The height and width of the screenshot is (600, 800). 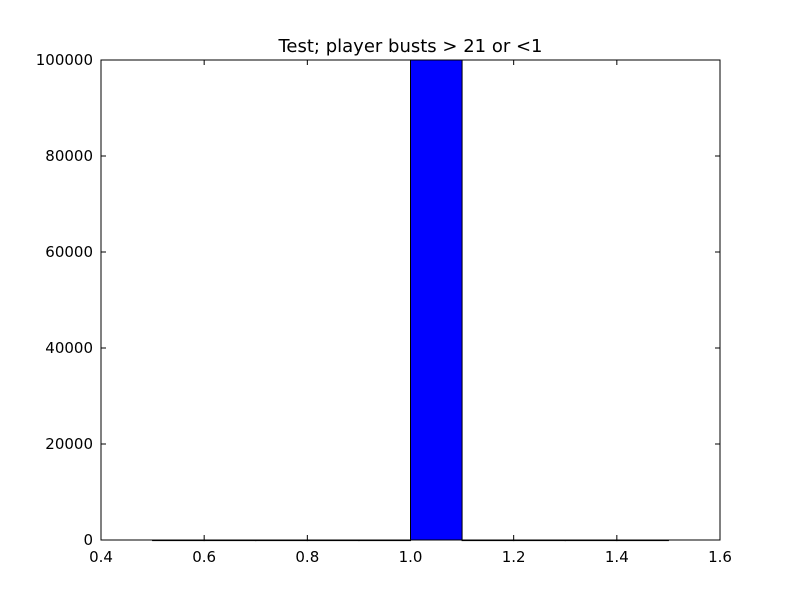 I want to click on x-tick-label: 1.4, so click(x=617, y=557).